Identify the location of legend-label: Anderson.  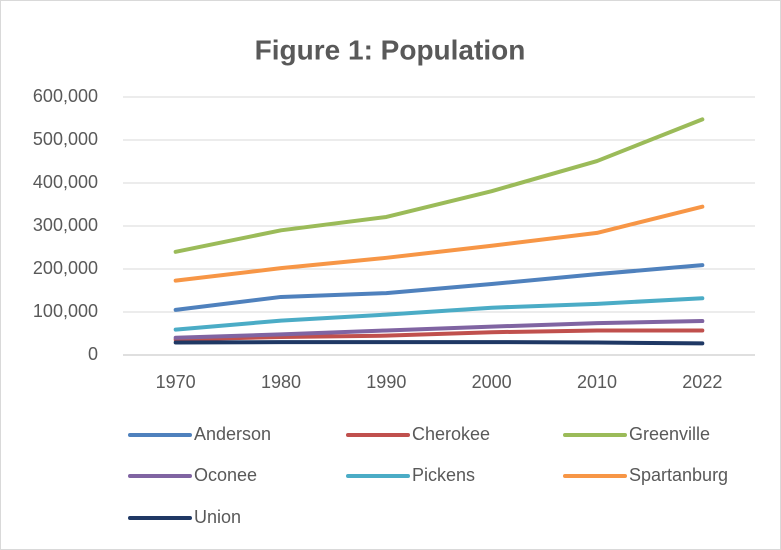
(232, 434).